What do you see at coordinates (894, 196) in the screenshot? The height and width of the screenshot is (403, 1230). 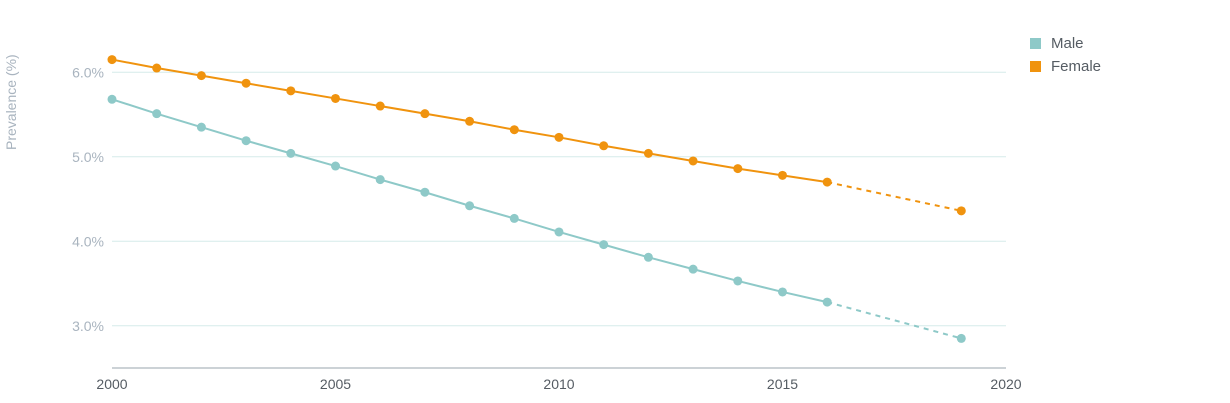 I see `series-projection-female` at bounding box center [894, 196].